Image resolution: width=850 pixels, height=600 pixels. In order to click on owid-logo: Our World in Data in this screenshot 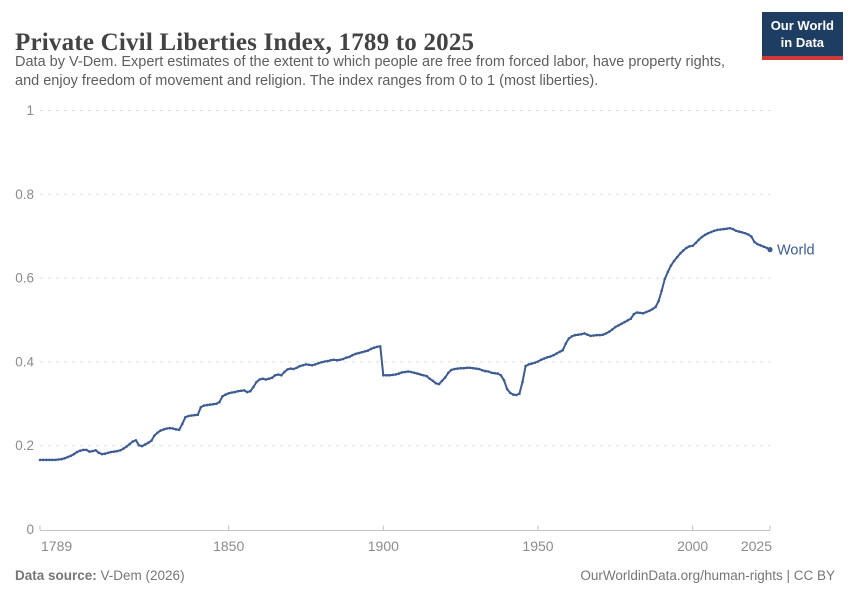, I will do `click(802, 36)`.